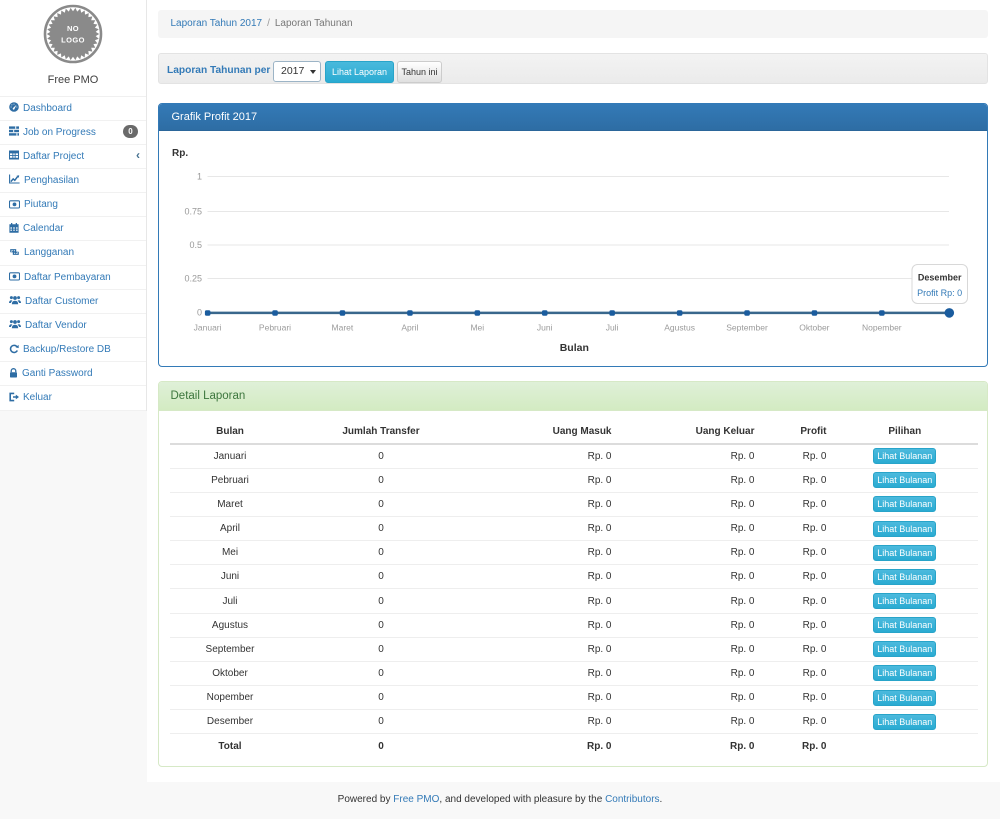 The image size is (1000, 819). What do you see at coordinates (679, 327) in the screenshot?
I see `svg-text: Agustus` at bounding box center [679, 327].